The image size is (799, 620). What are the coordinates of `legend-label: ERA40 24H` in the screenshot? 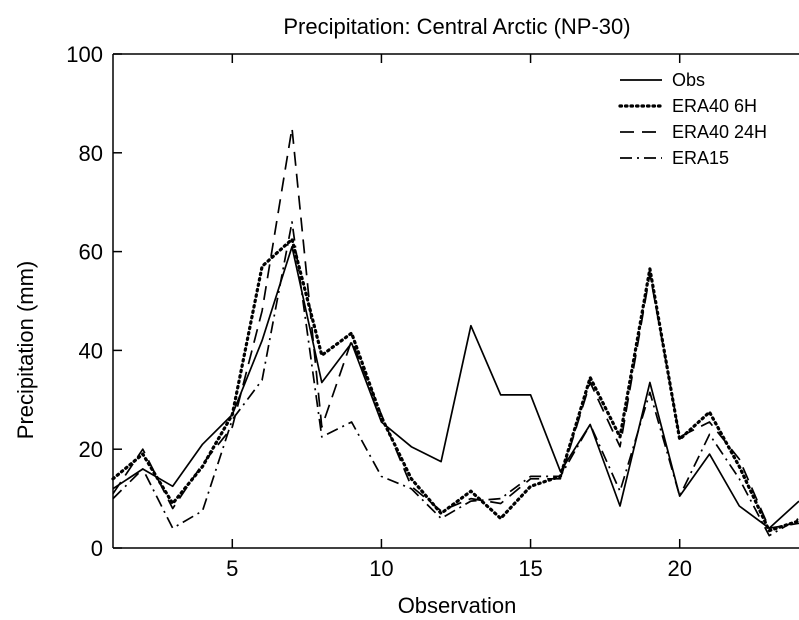 It's located at (719, 132).